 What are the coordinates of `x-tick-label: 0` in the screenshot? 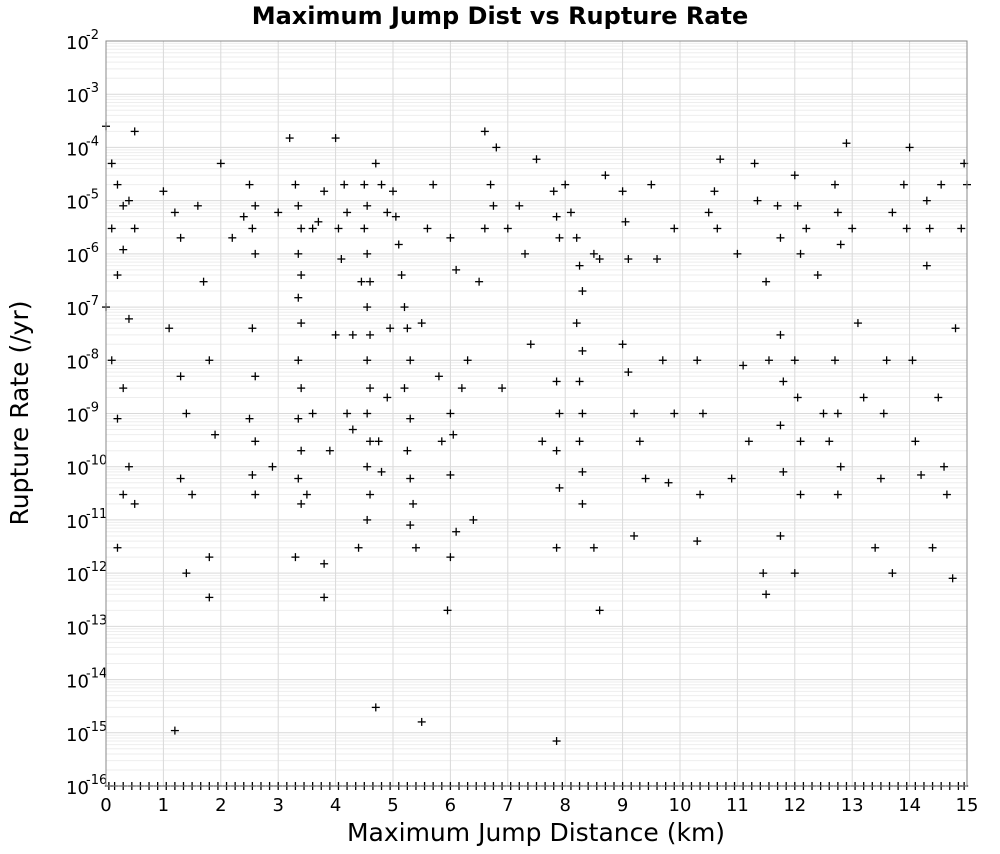 It's located at (105, 805).